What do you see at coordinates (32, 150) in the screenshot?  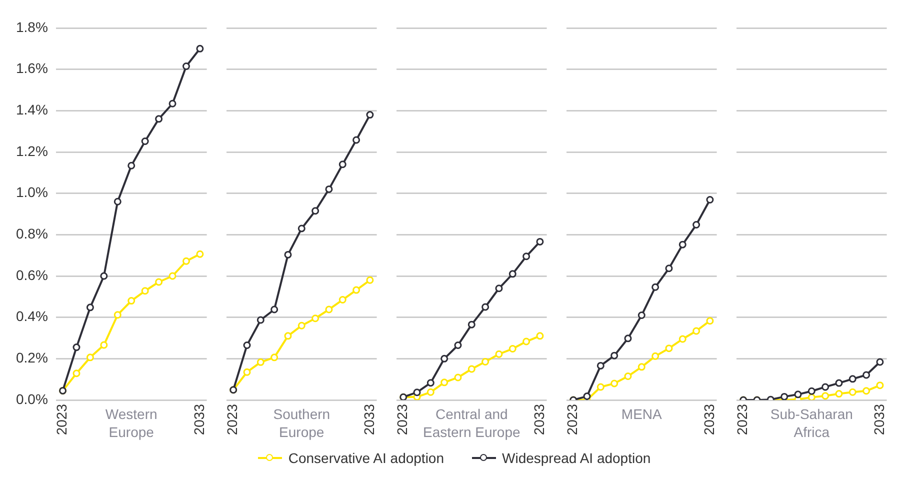 I see `y-tick-label: 1.2%` at bounding box center [32, 150].